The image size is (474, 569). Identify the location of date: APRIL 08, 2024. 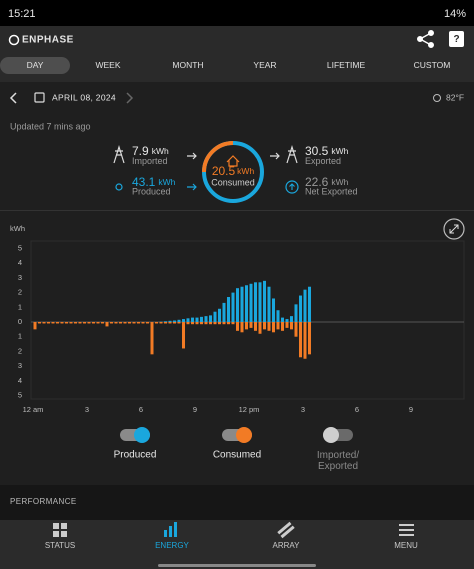
(84, 97).